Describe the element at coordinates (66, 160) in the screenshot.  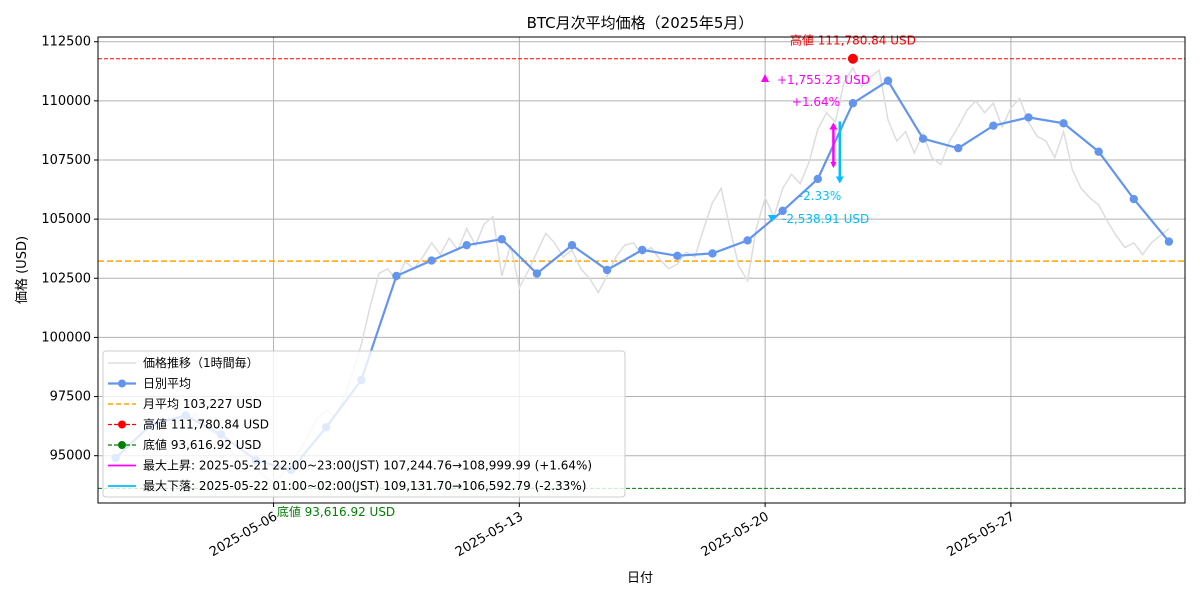
I see `y-tick-label: 107500` at that location.